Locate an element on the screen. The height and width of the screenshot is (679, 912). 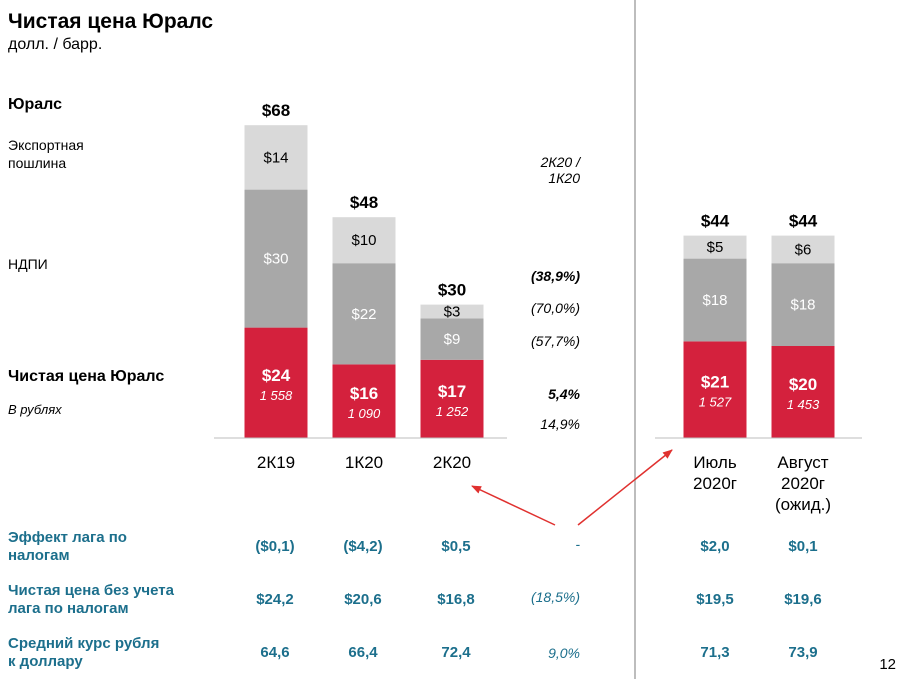
table-row-label-net-ex-lag: Чистая цена без учета лага по налогам is located at coordinates (91, 600).